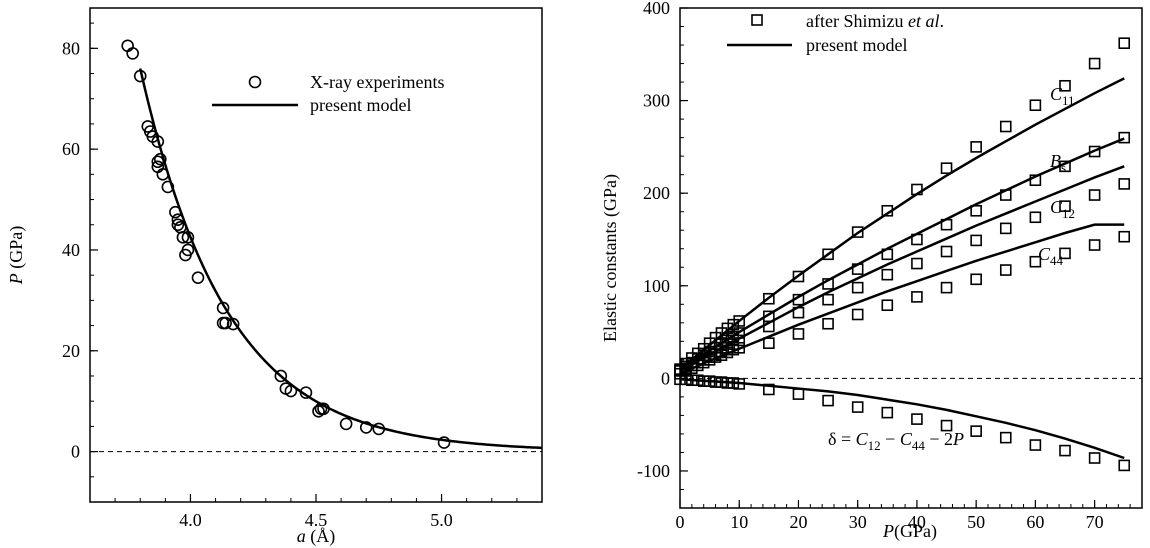 The image size is (1150, 548). What do you see at coordinates (917, 522) in the screenshot?
I see `right-x-tick-label: 40` at bounding box center [917, 522].